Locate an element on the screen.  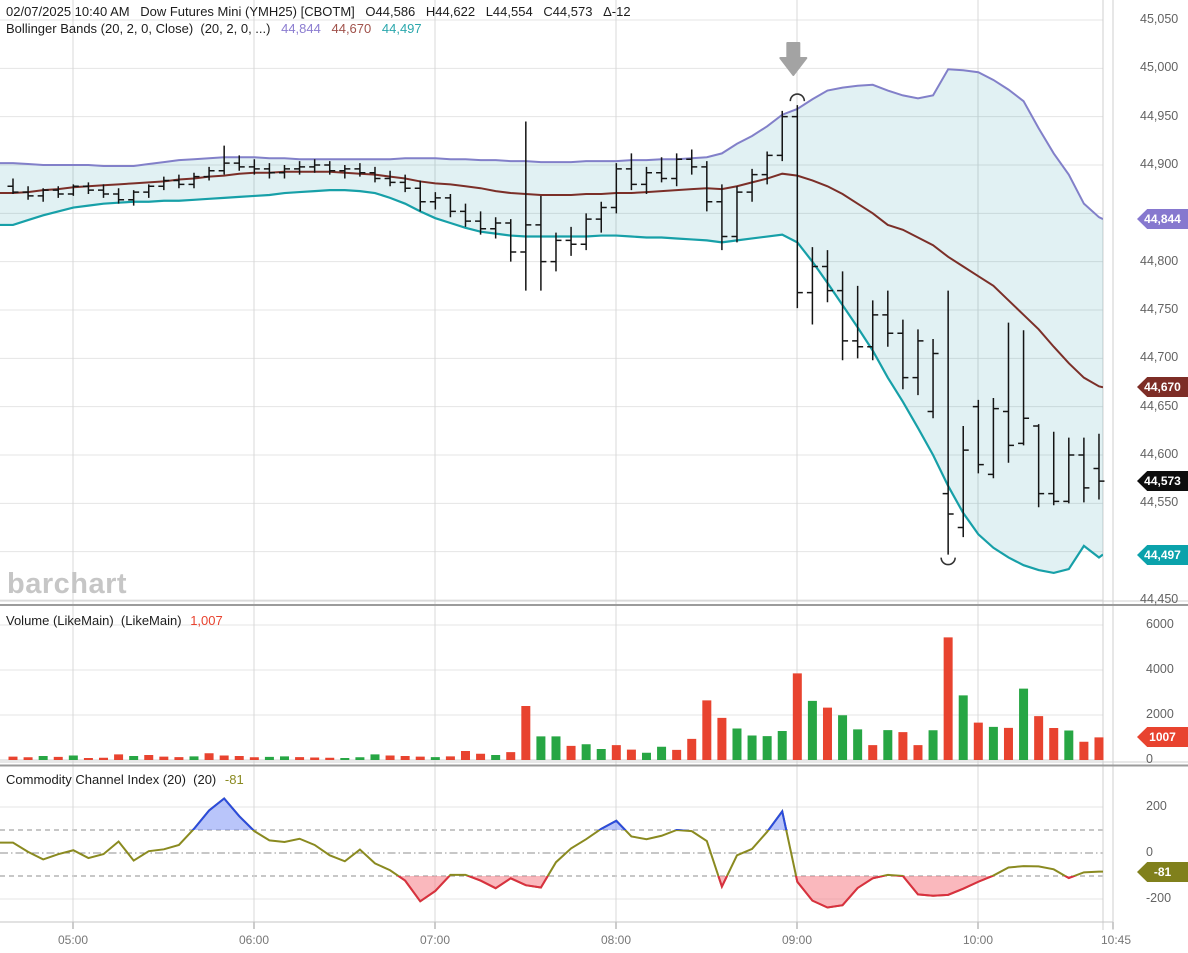
price-axis-label: 44,450 is located at coordinates (1159, 599).